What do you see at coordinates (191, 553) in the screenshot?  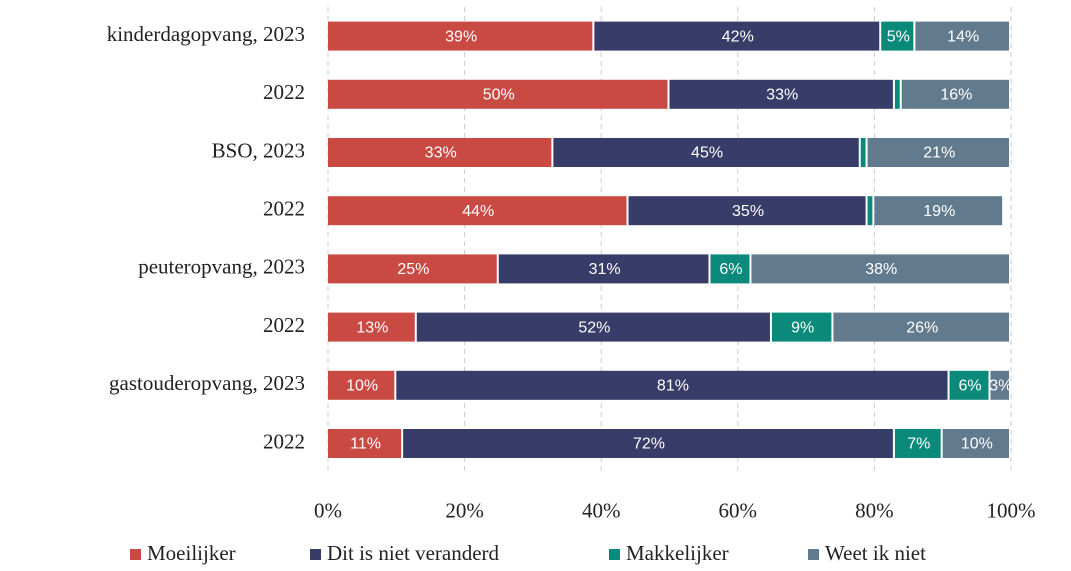 I see `legend-label: Moeilijker` at bounding box center [191, 553].